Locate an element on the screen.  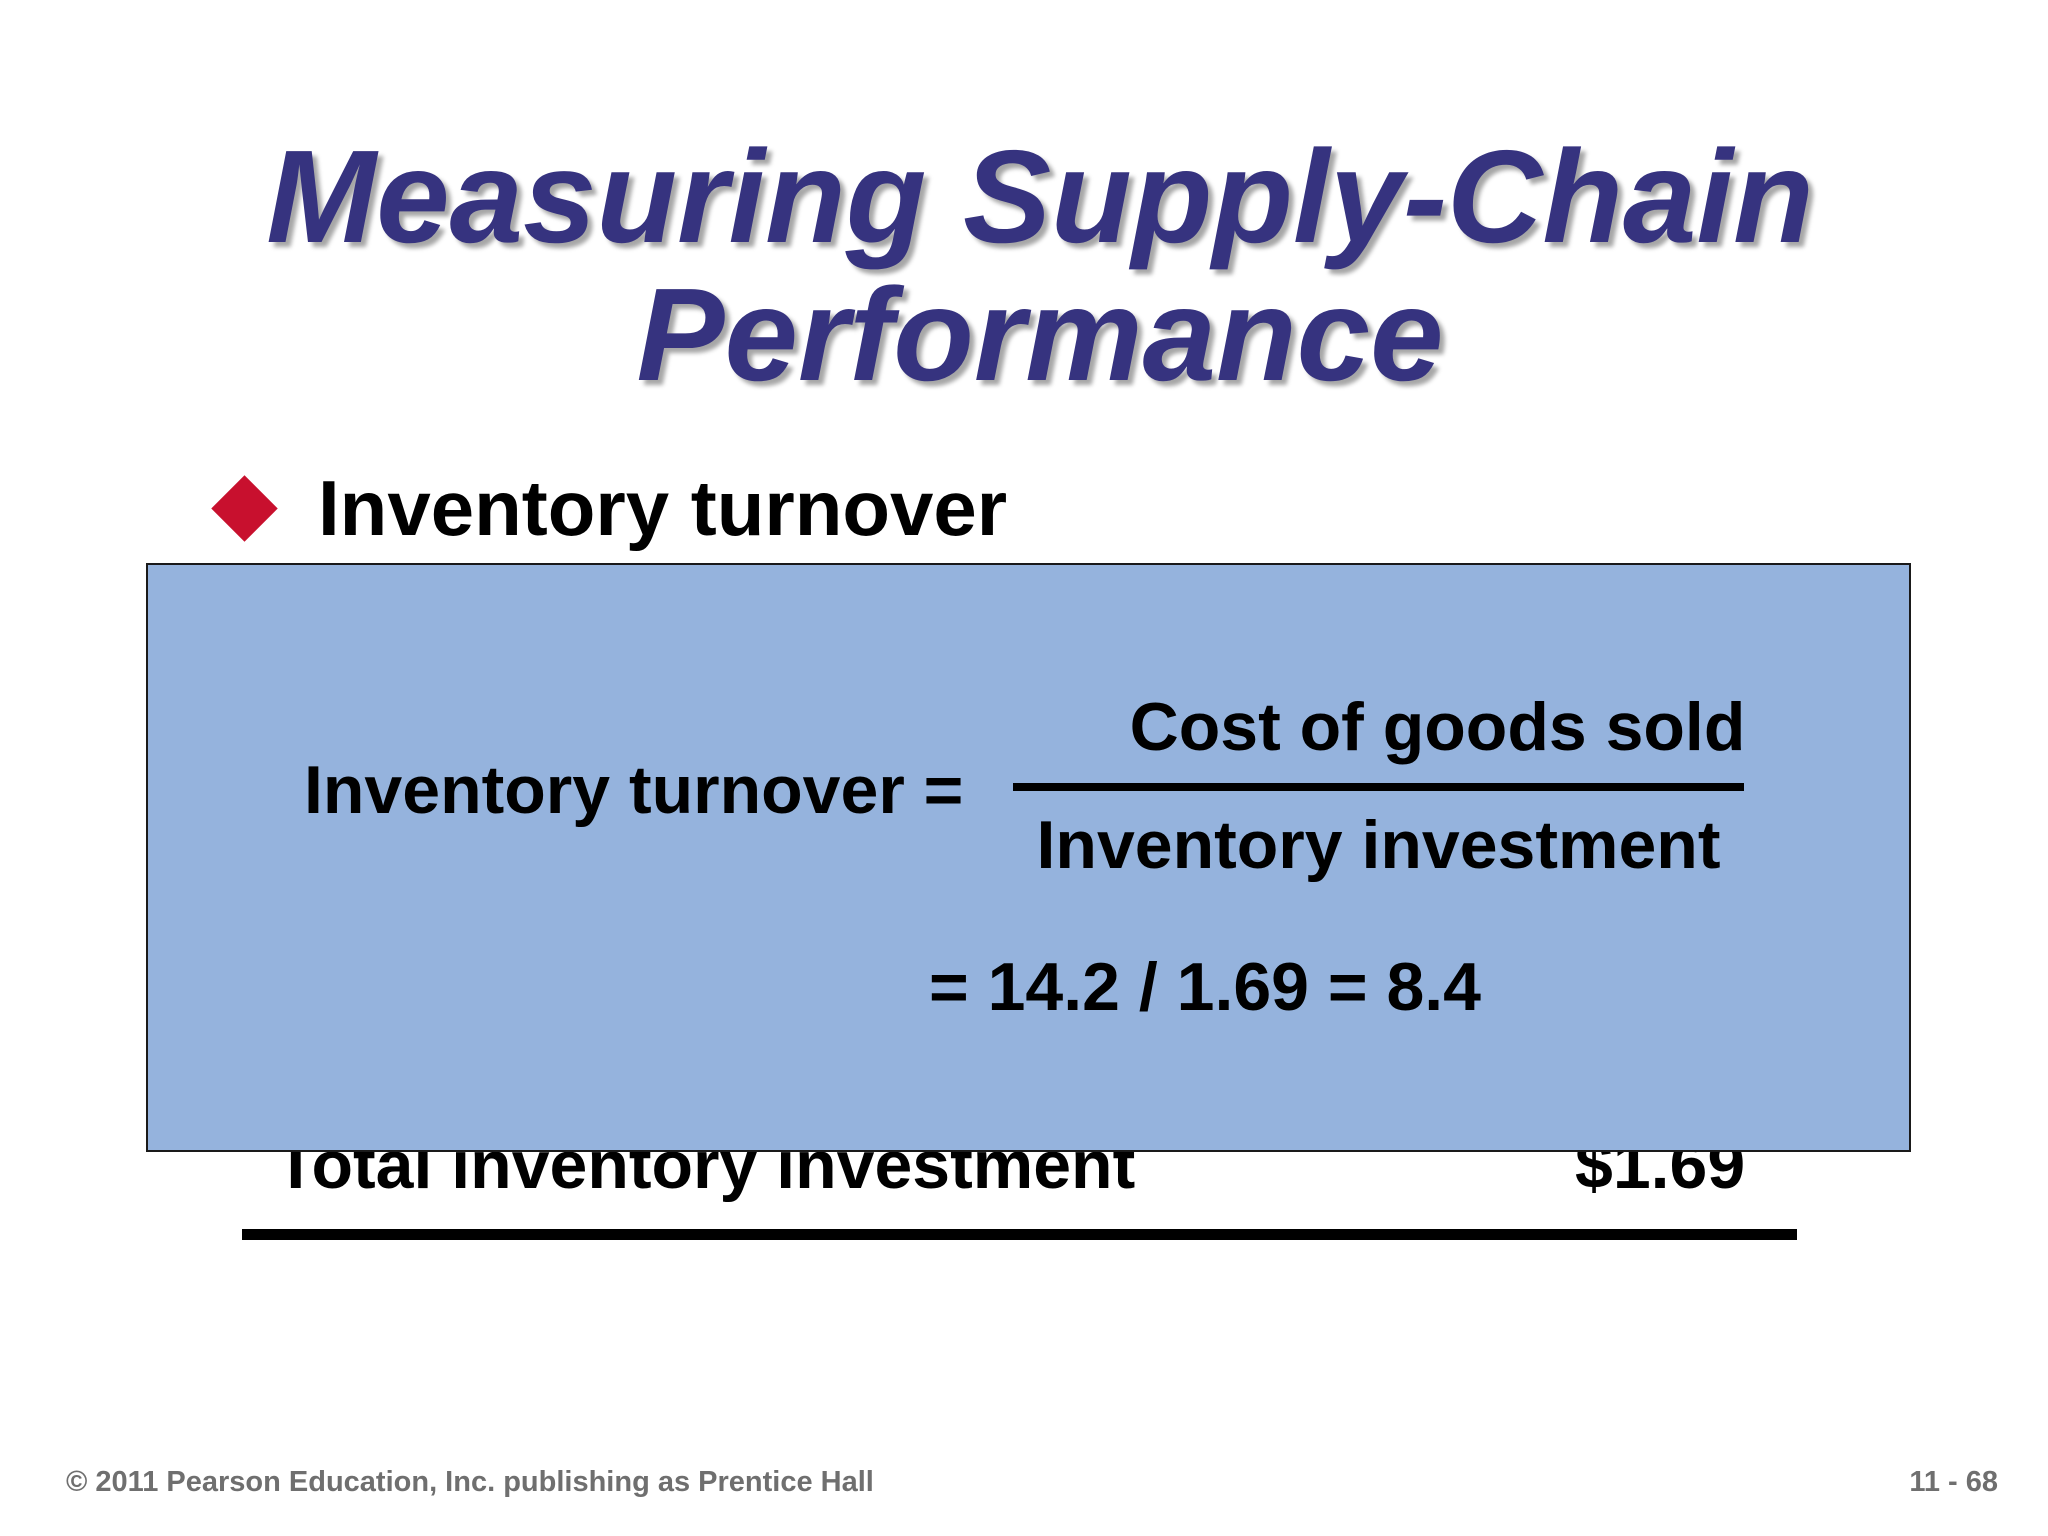
formula-denominator: Inventory investment is located at coordinates (1378, 845).